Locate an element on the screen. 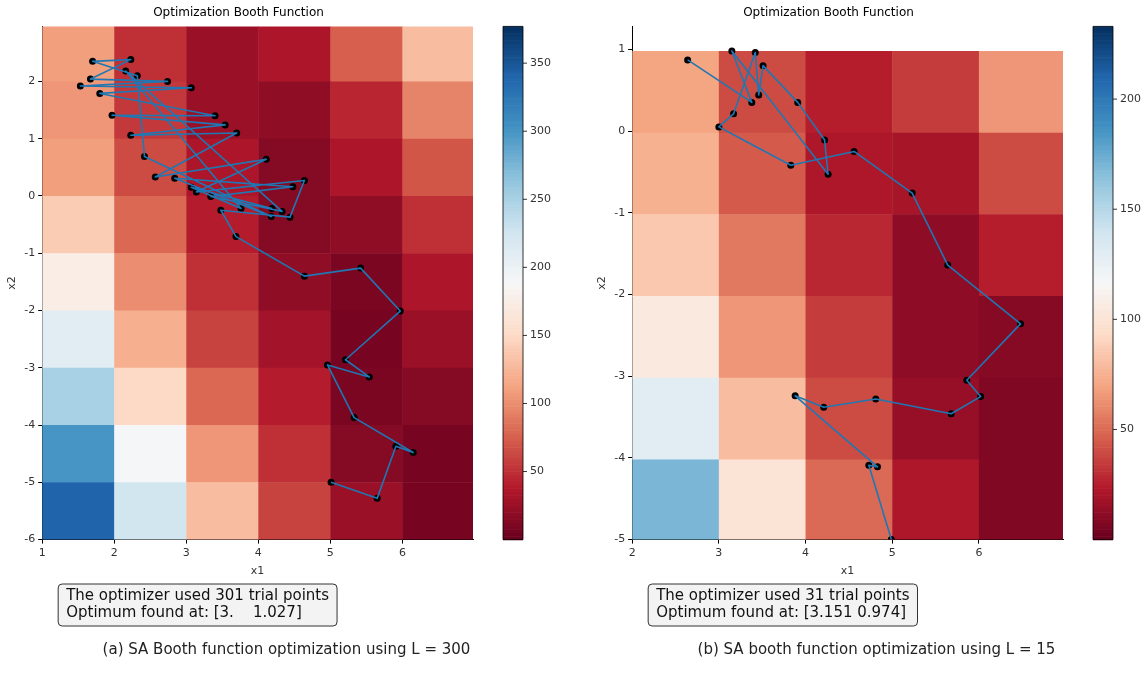 This screenshot has height=673, width=1146. color-bar-label: 250 is located at coordinates (540, 199).